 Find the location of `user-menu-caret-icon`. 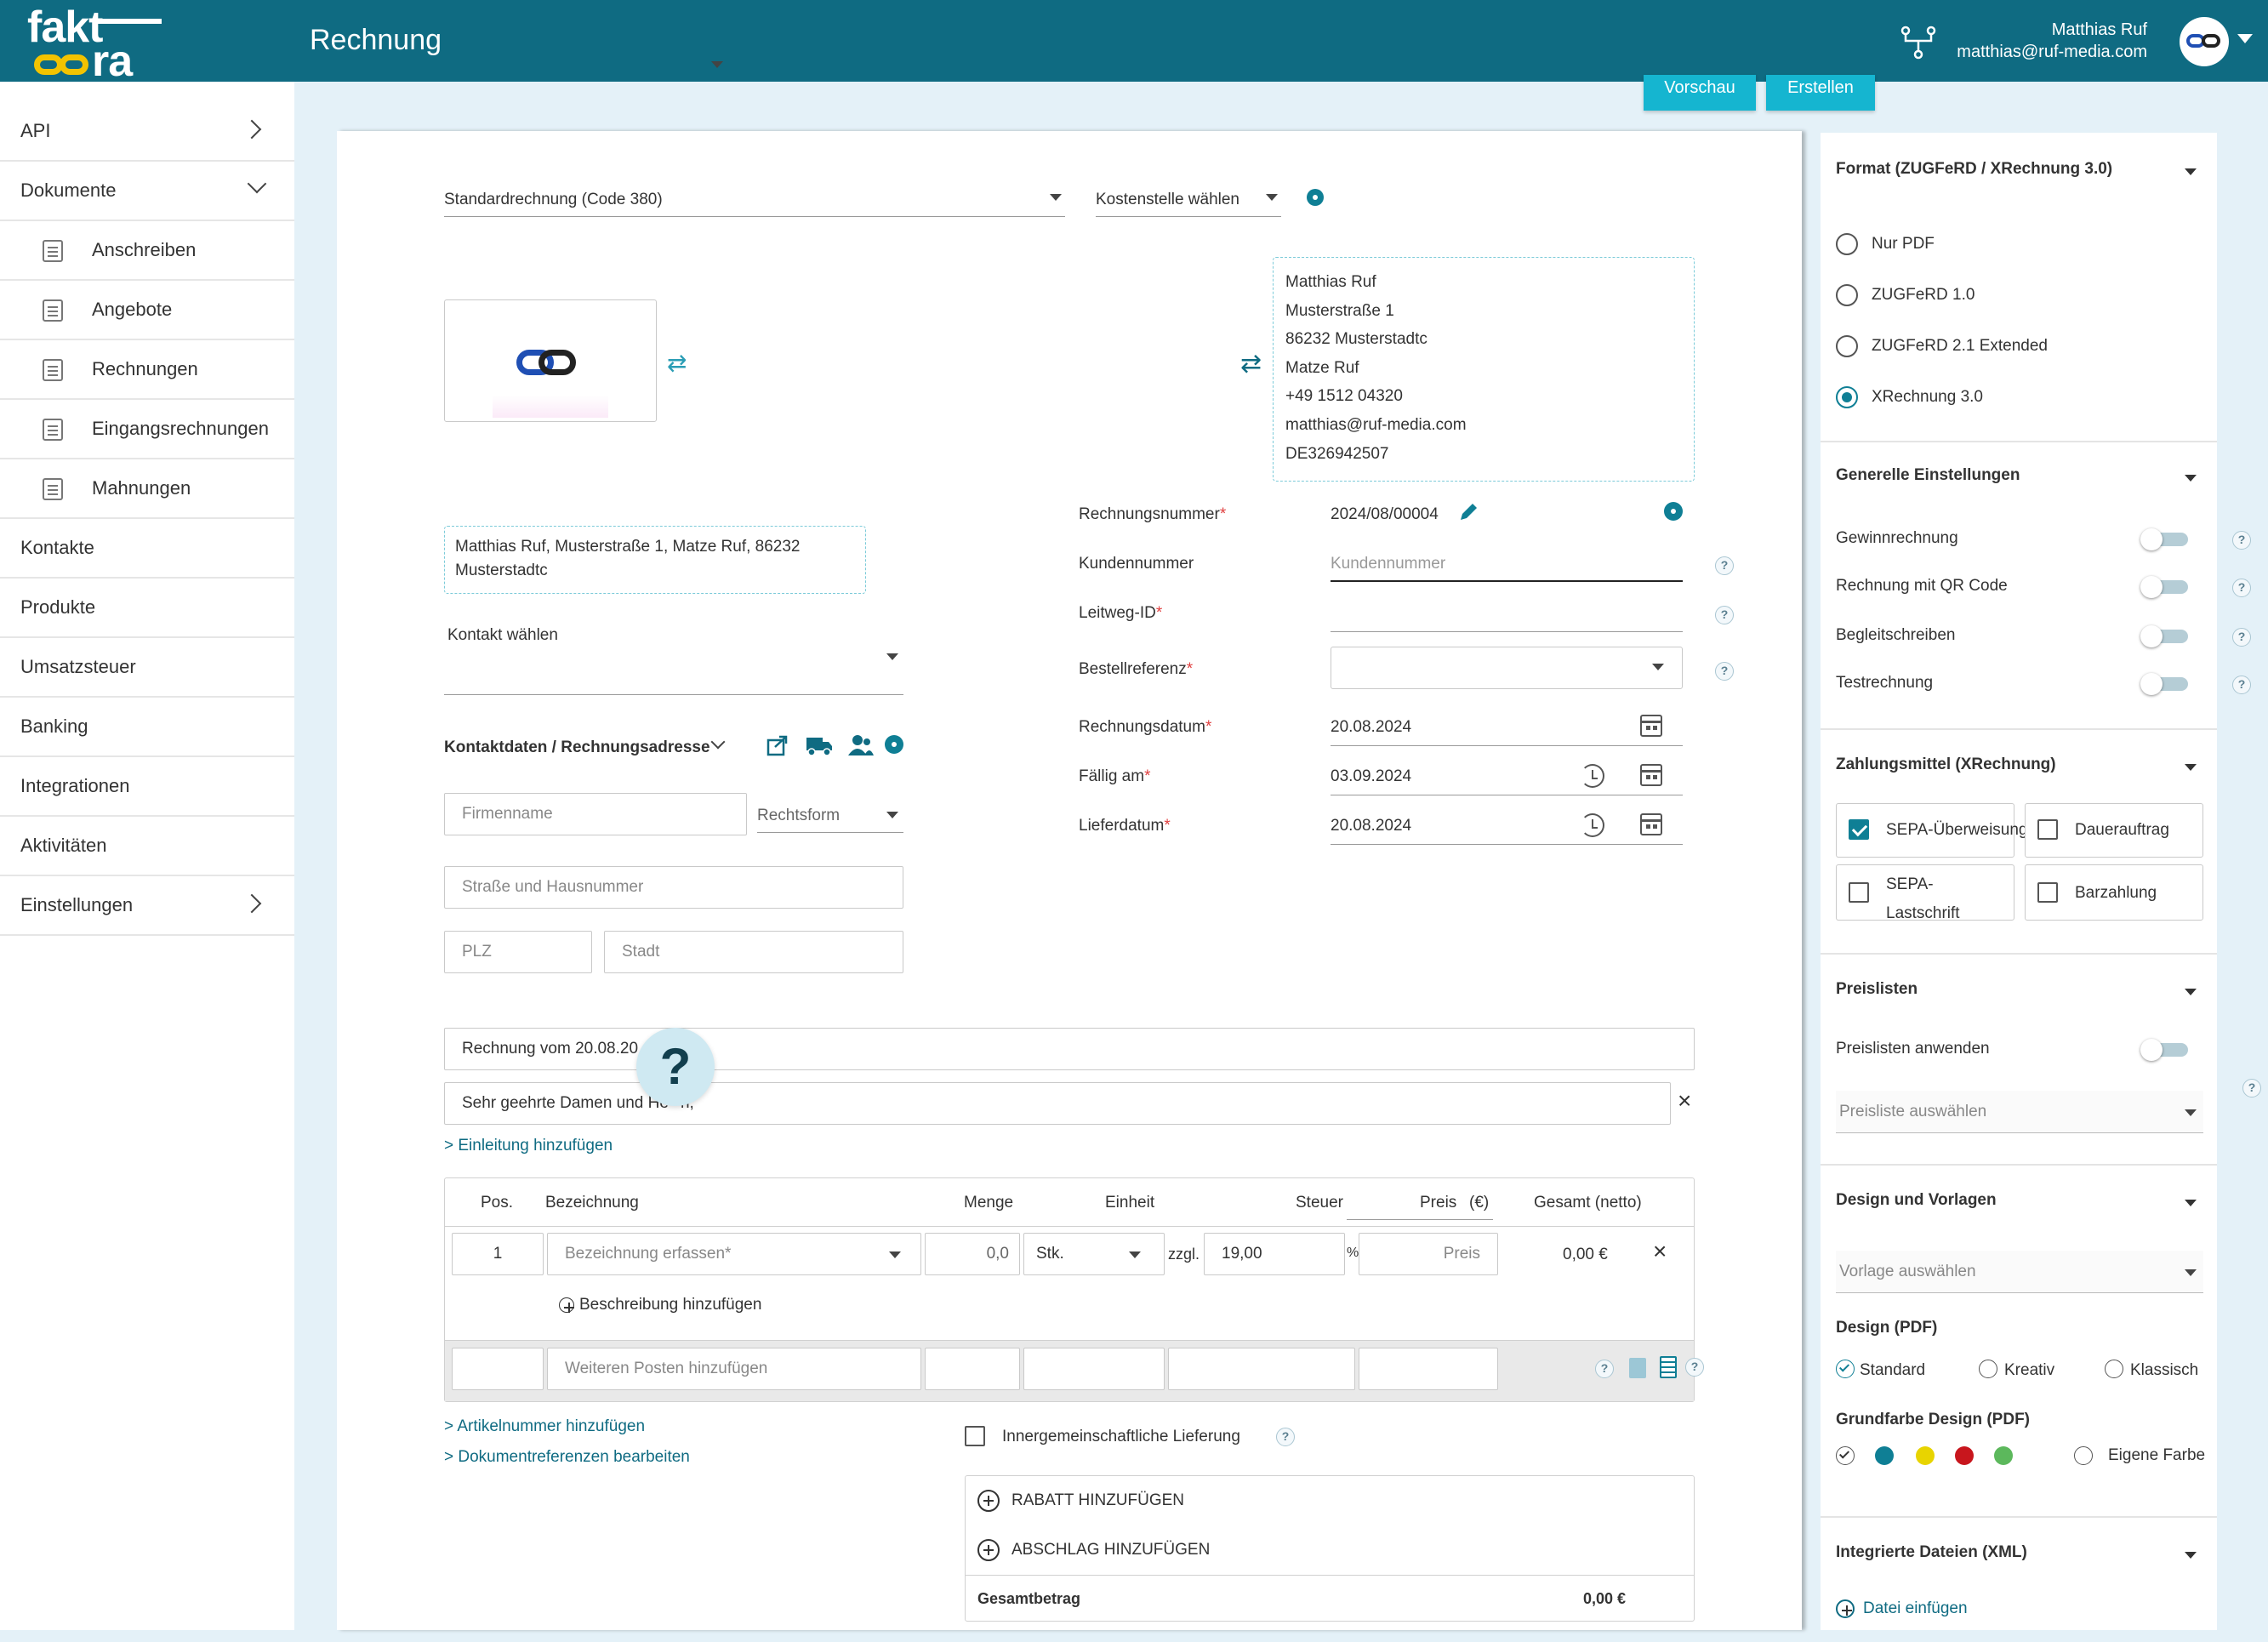

user-menu-caret-icon is located at coordinates (2245, 38).